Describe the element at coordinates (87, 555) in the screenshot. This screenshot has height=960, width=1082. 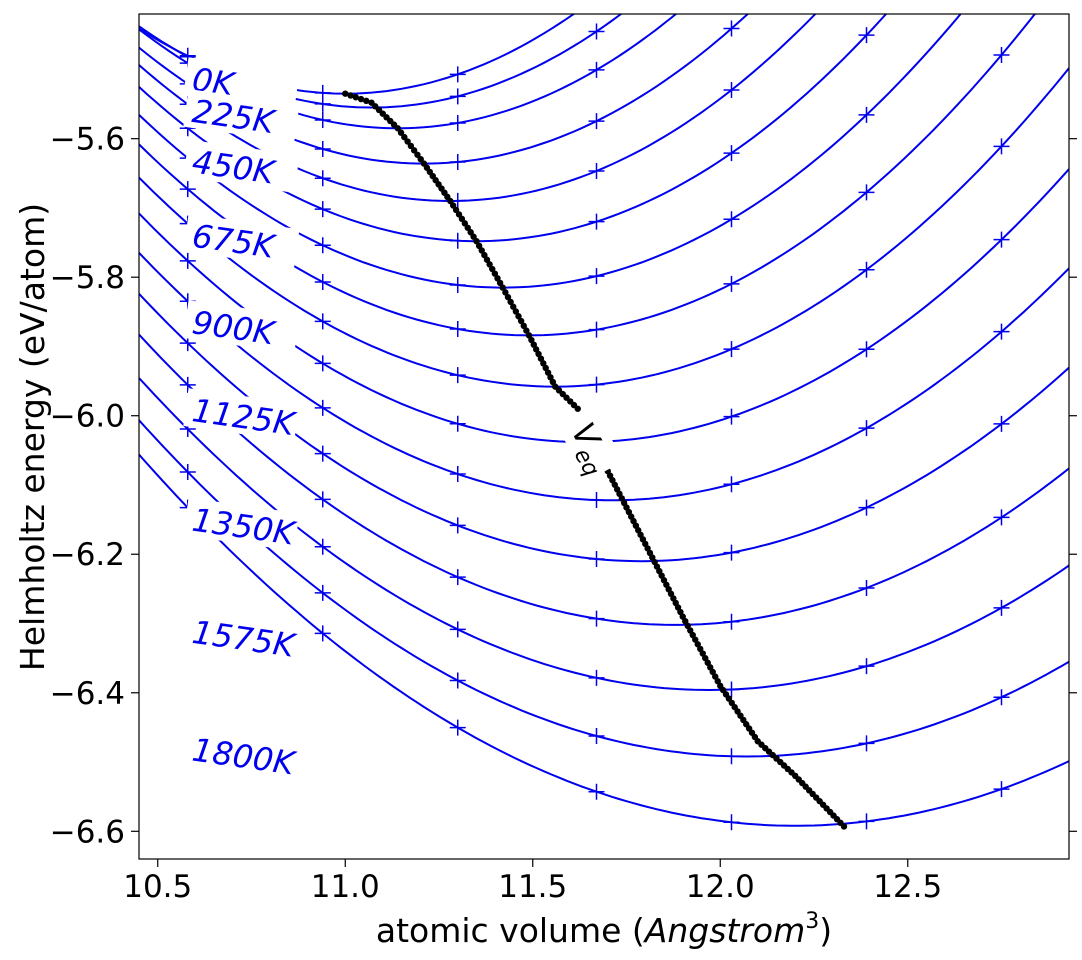
I see `y-tick-label: −6.2` at that location.